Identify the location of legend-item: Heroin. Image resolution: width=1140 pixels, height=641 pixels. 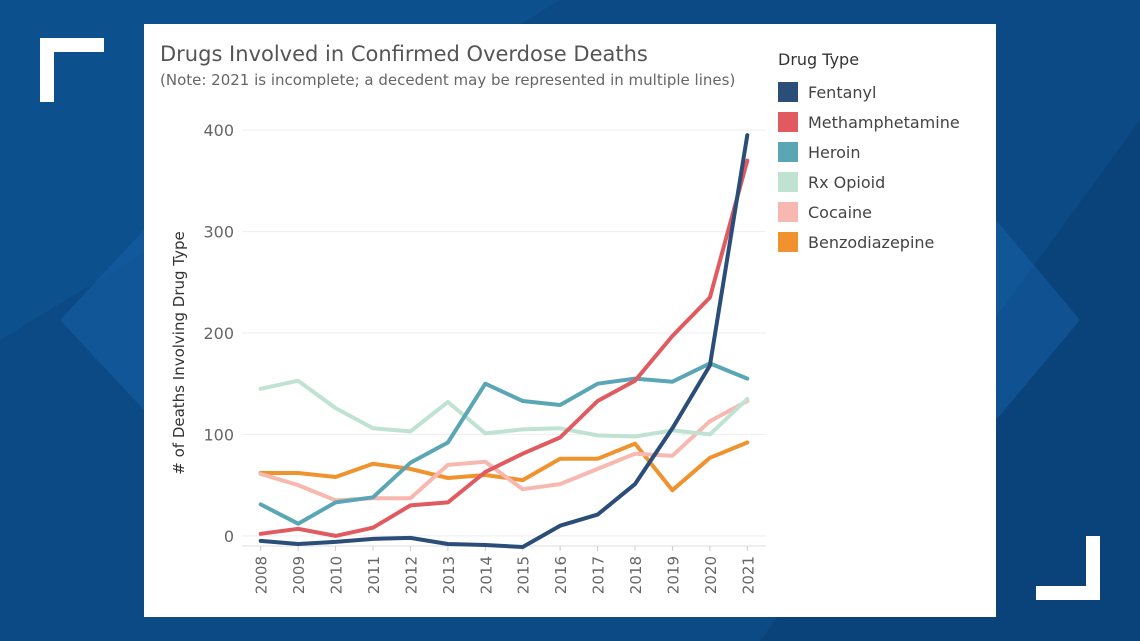
(869, 152).